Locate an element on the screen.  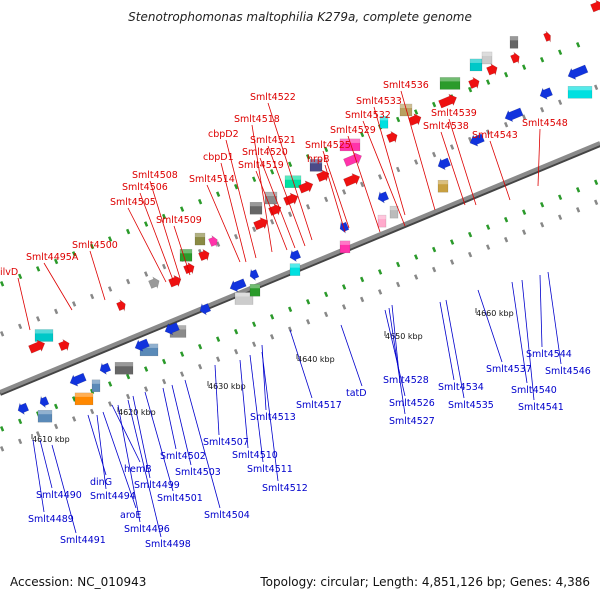
reverse-gene-label: tatD is located at coordinates (356, 393).